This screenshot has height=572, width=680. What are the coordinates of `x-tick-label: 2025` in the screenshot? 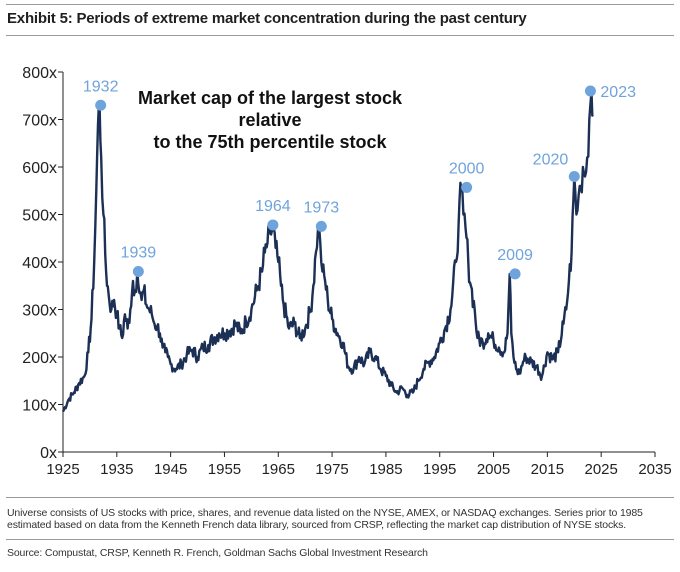 It's located at (600, 469).